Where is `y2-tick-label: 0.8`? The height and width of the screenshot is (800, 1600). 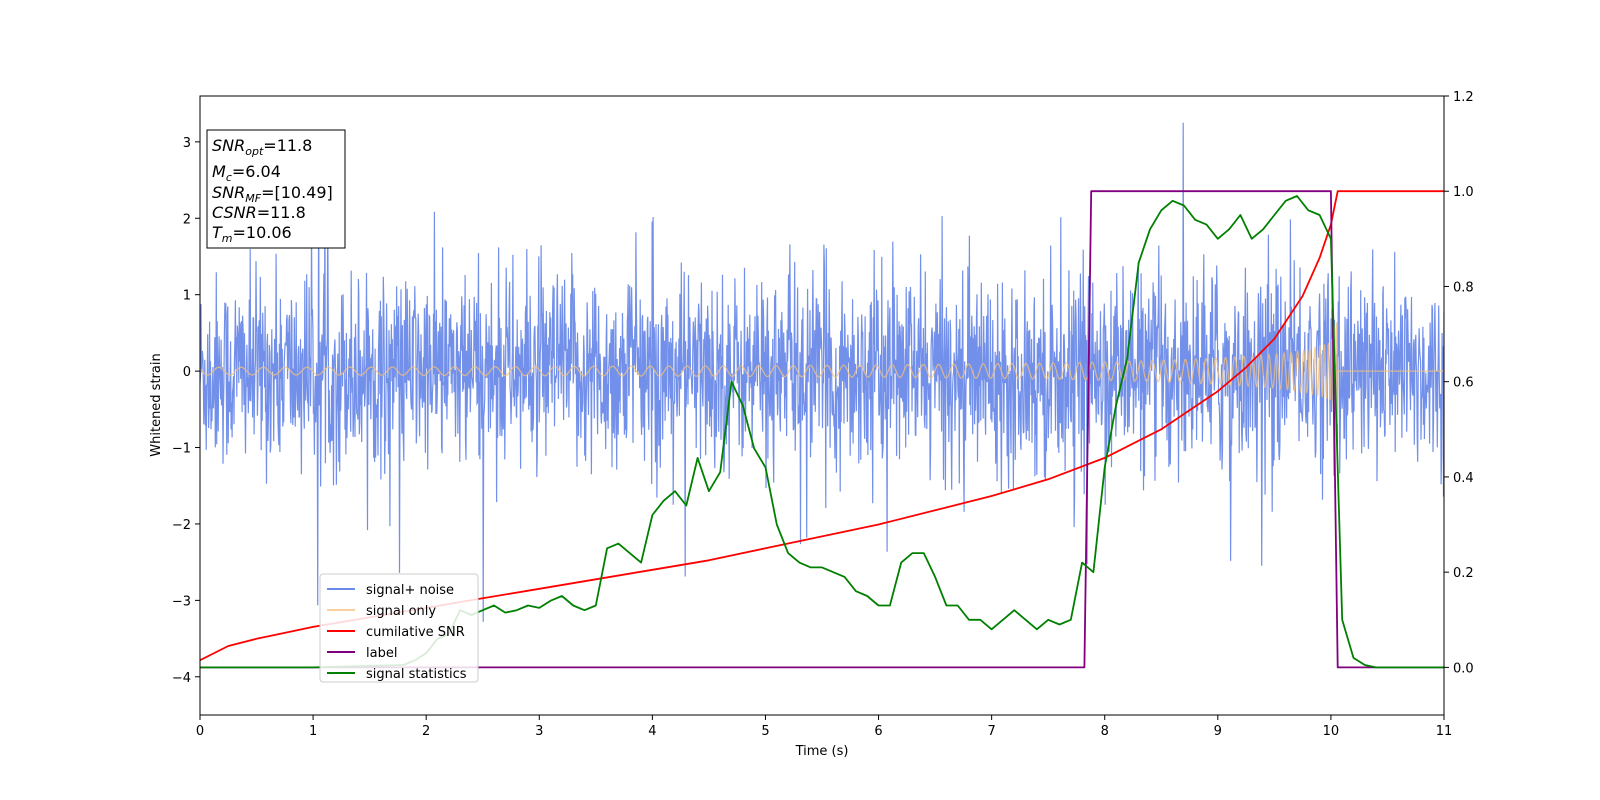 y2-tick-label: 0.8 is located at coordinates (1463, 287).